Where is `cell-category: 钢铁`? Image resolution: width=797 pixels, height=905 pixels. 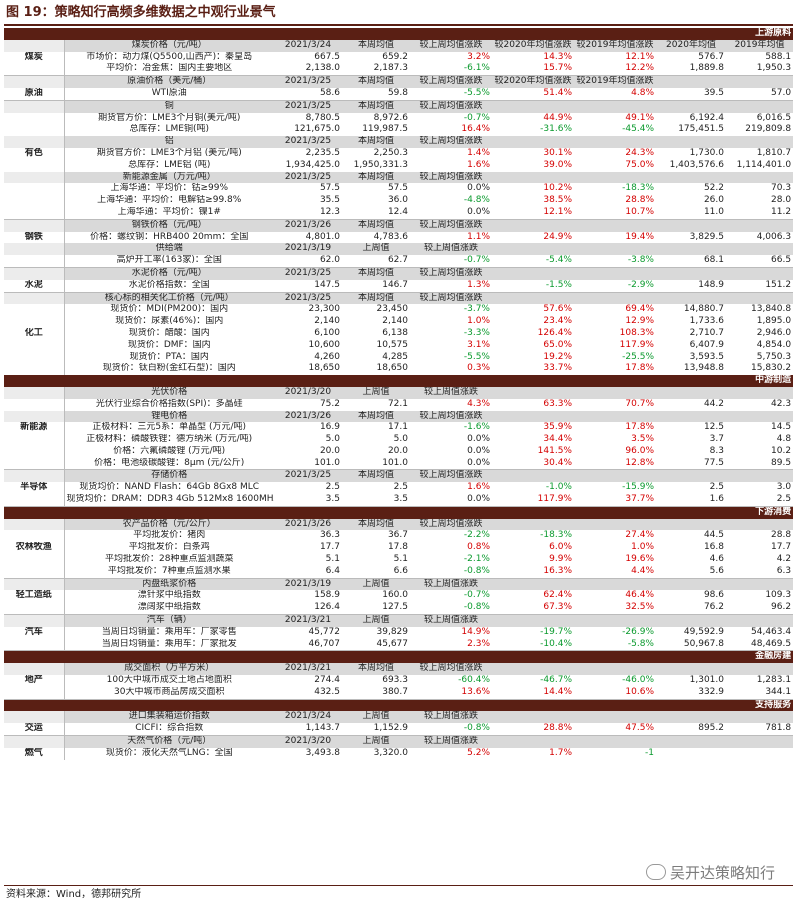 cell-category: 钢铁 is located at coordinates (34, 237).